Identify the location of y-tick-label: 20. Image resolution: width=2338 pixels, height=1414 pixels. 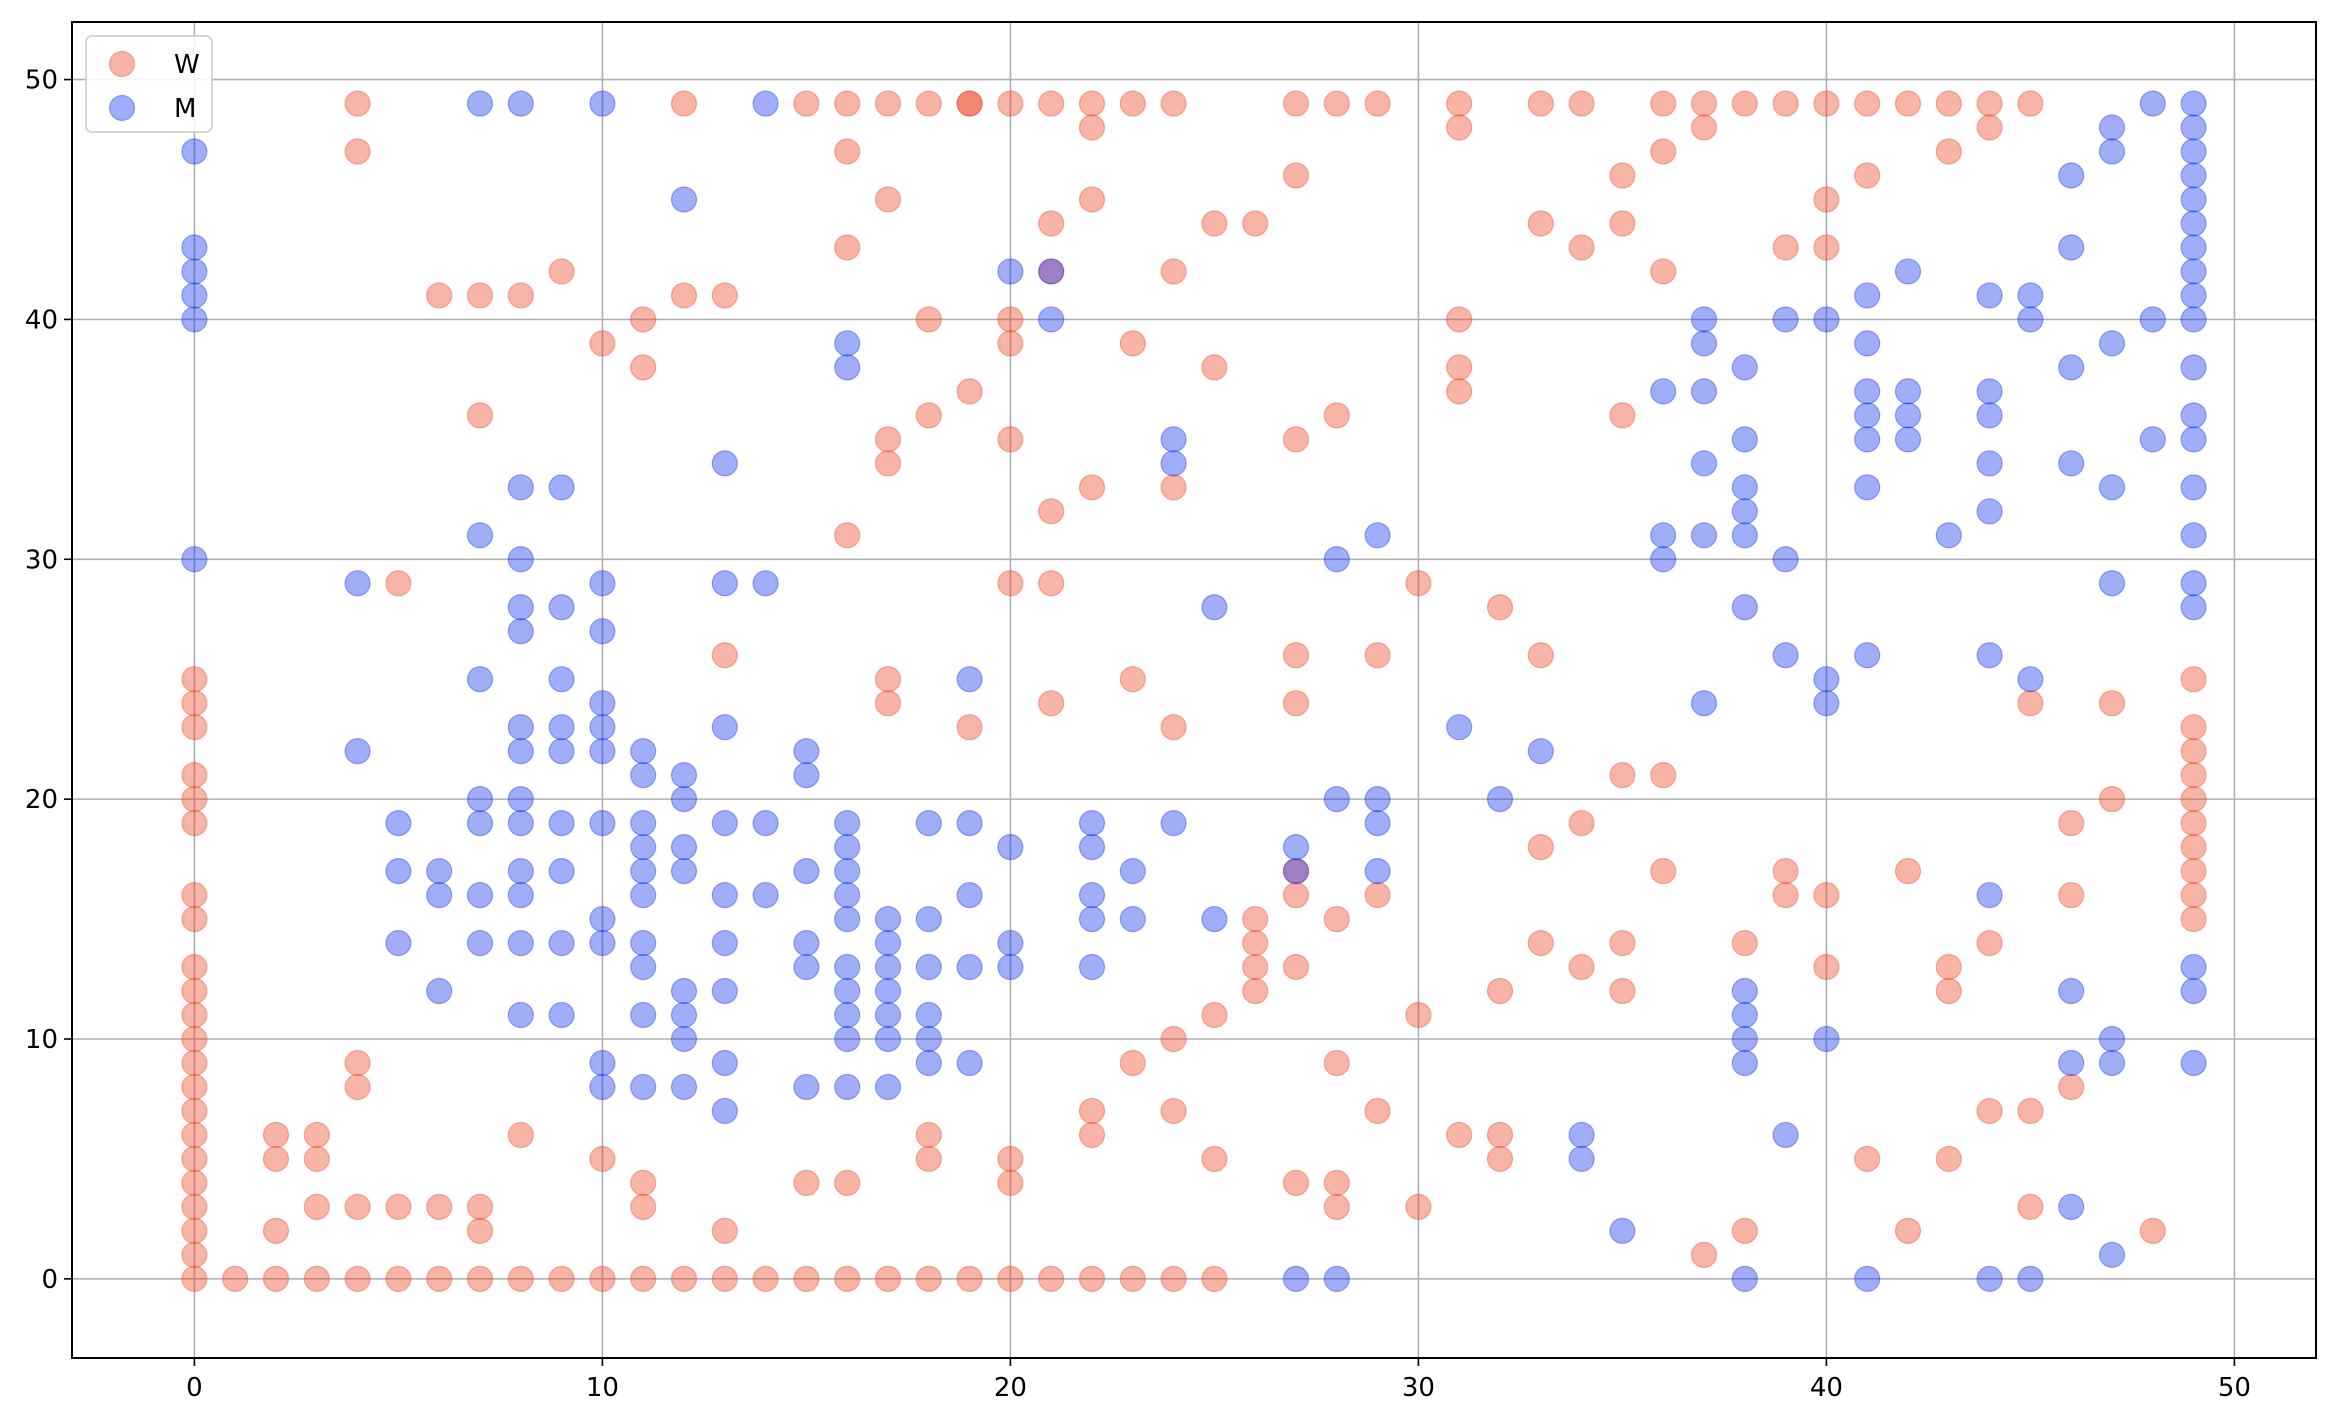
(41, 800).